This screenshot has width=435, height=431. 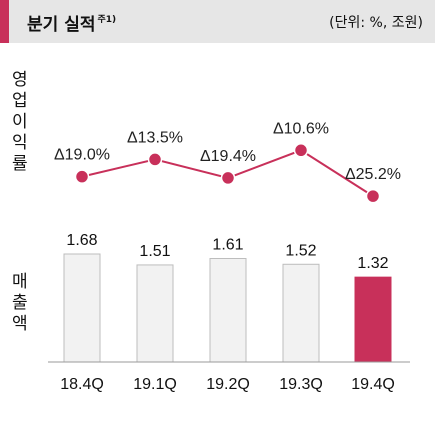 What do you see at coordinates (20, 80) in the screenshot?
I see `margin-char: 영` at bounding box center [20, 80].